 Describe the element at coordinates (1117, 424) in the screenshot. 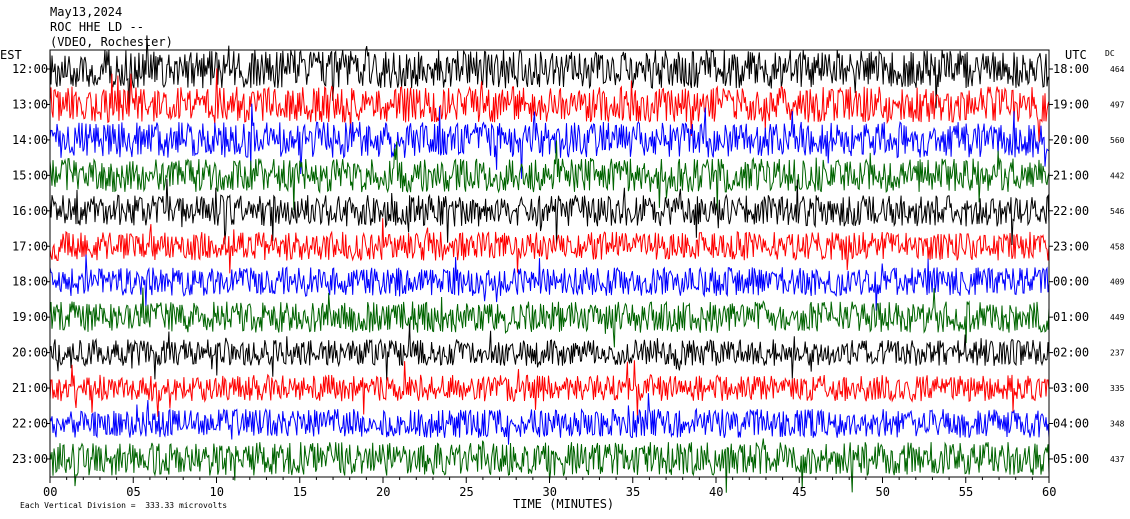

I see `dc-value: 348` at that location.